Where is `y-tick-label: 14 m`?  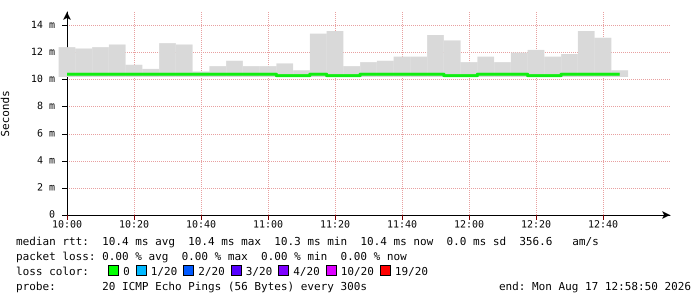
y-tick-label: 14 m is located at coordinates (42, 26).